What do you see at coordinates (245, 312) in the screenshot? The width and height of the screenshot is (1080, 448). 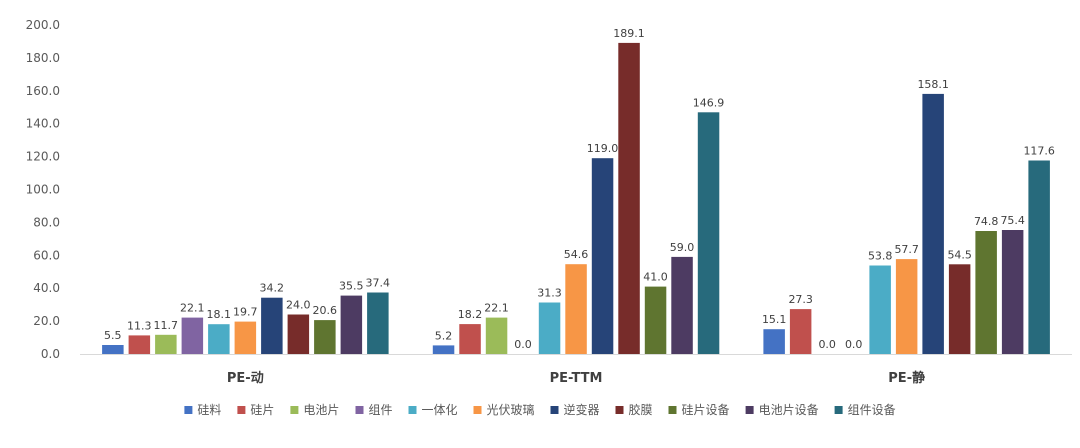 I see `data-label: 19.7` at bounding box center [245, 312].